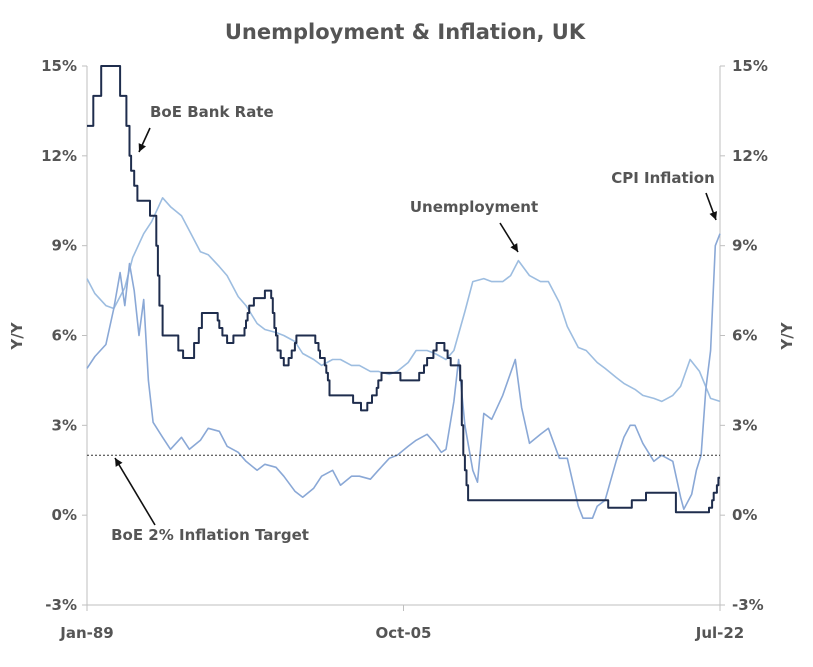 This screenshot has height=667, width=813. I want to click on arrow-unemployment-head, so click(514, 247).